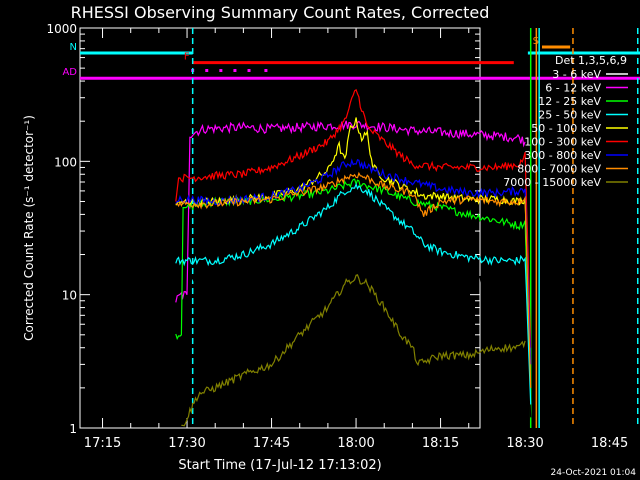 The height and width of the screenshot is (480, 640). What do you see at coordinates (569, 115) in the screenshot?
I see `legend-entry-label: 25 - 50 keV` at bounding box center [569, 115].